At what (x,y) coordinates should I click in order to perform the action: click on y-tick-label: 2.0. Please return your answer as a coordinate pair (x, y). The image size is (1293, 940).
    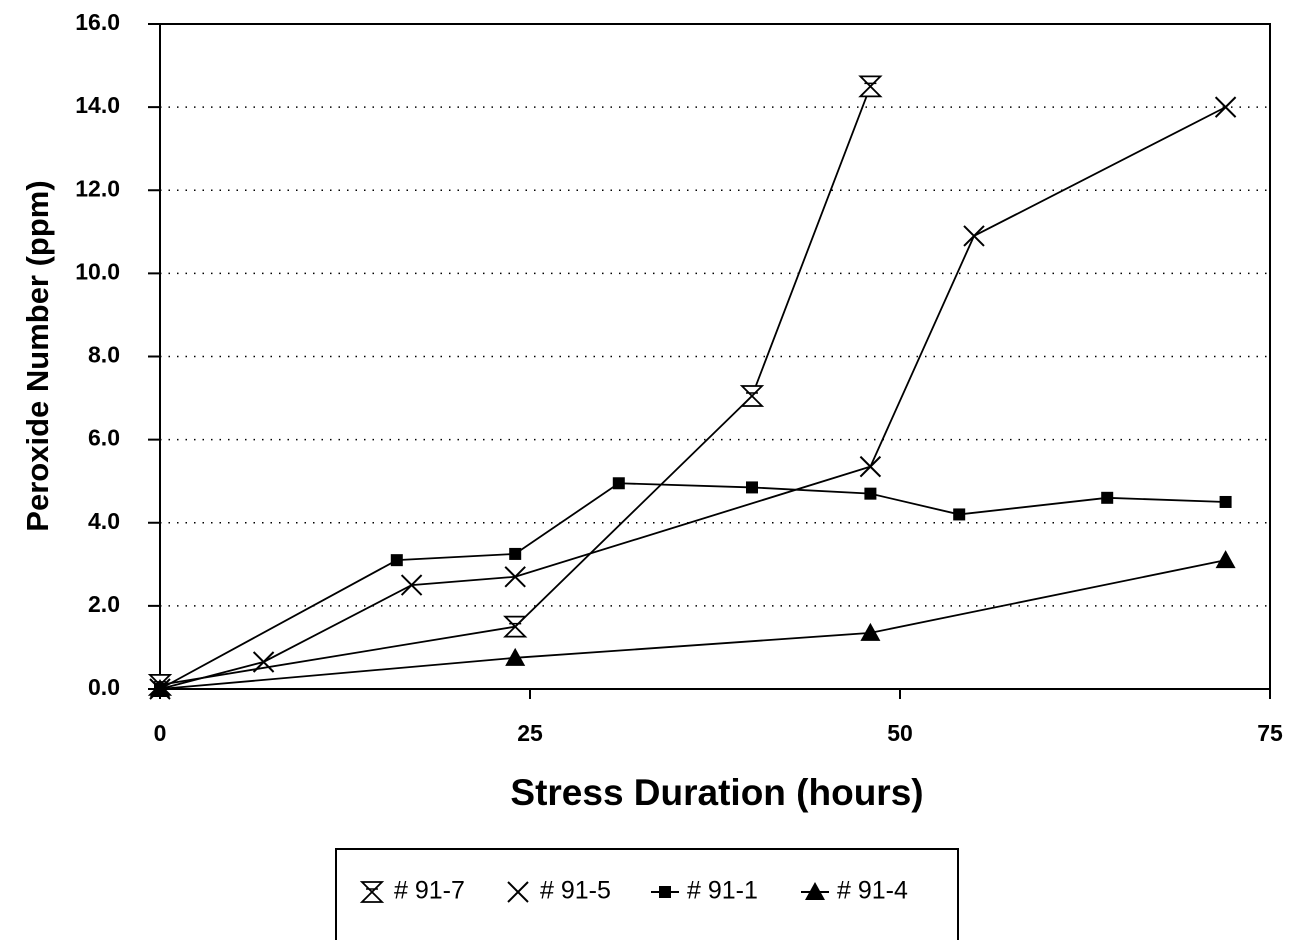
    Looking at the image, I should click on (104, 604).